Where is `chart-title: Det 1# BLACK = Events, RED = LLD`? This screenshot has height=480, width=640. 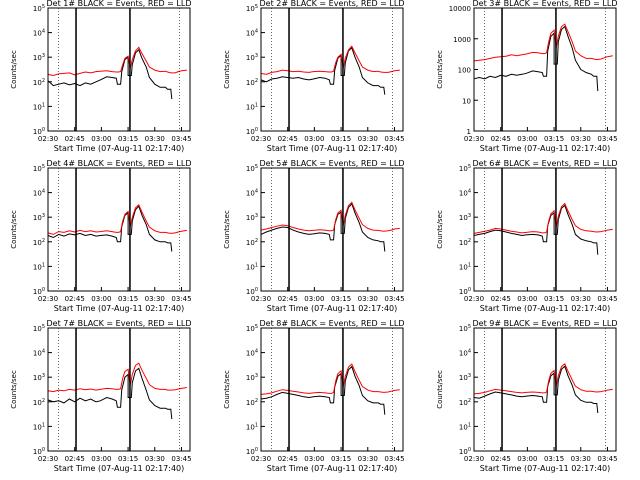 chart-title: Det 1# BLACK = Events, RED = LLD is located at coordinates (119, 4).